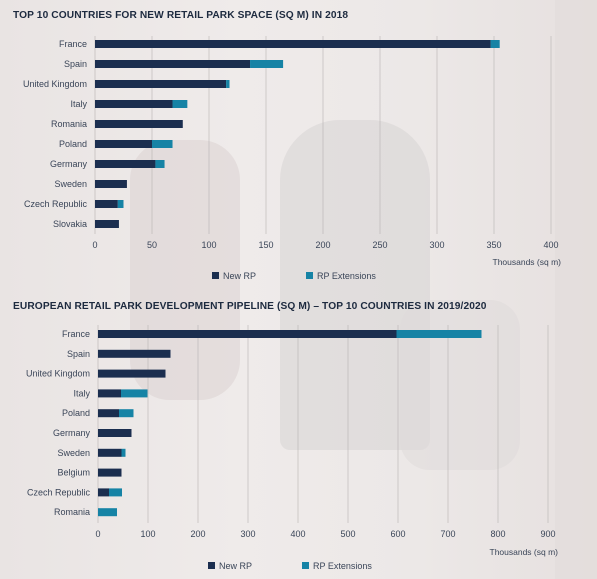  I want to click on category-label: Belgium, so click(73, 473).